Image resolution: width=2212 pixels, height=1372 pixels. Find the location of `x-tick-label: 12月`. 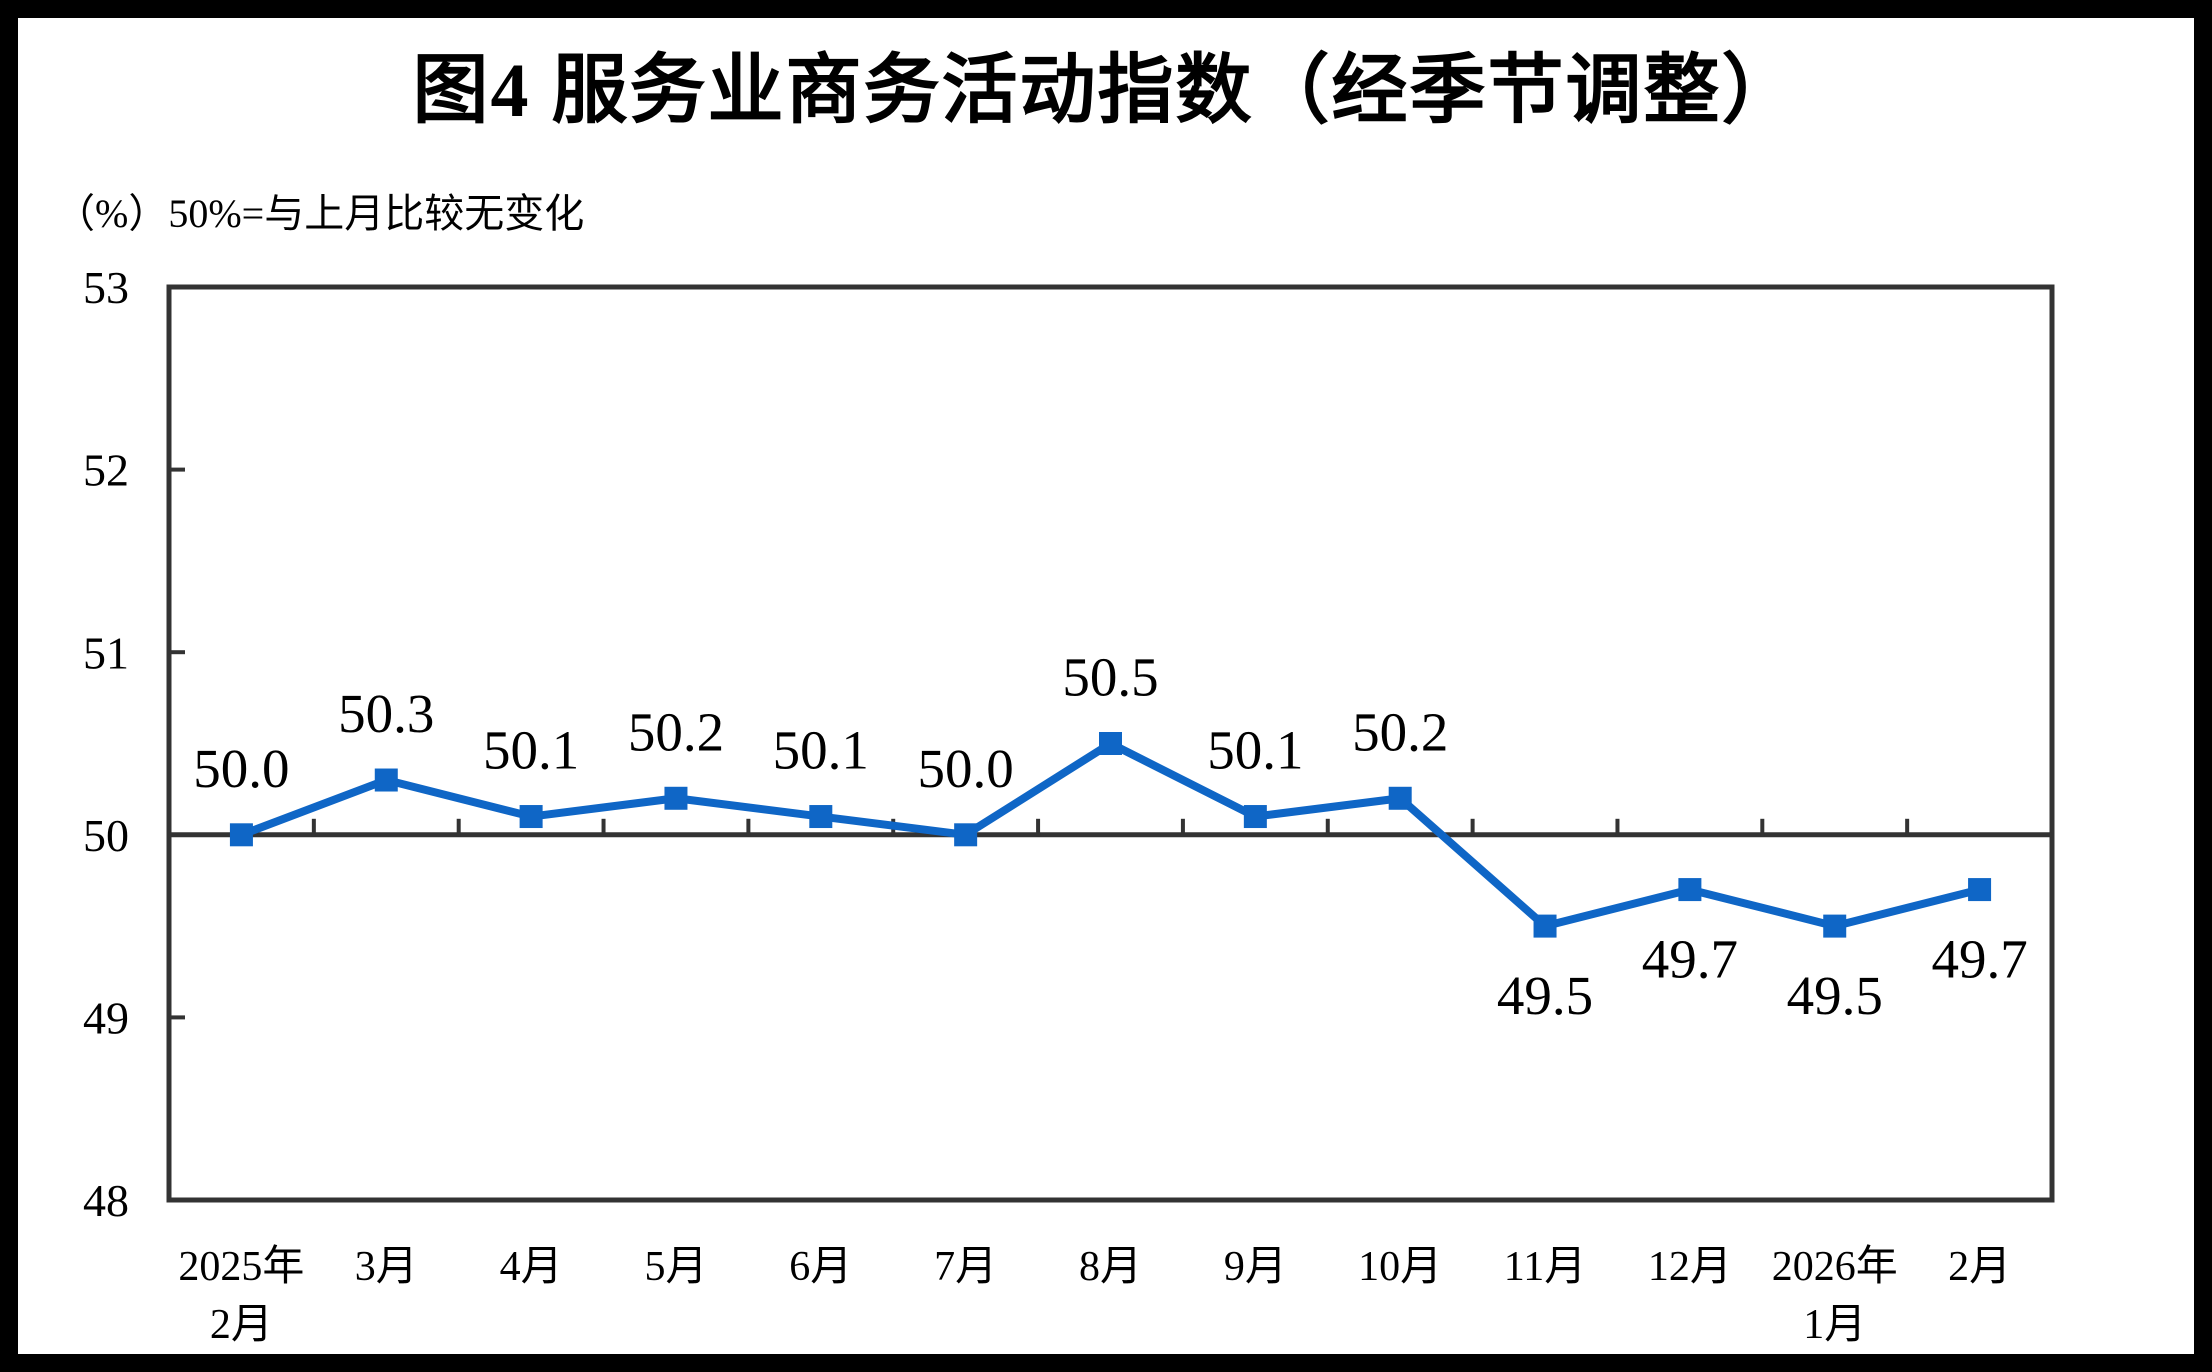

x-tick-label: 12月 is located at coordinates (1690, 1267).